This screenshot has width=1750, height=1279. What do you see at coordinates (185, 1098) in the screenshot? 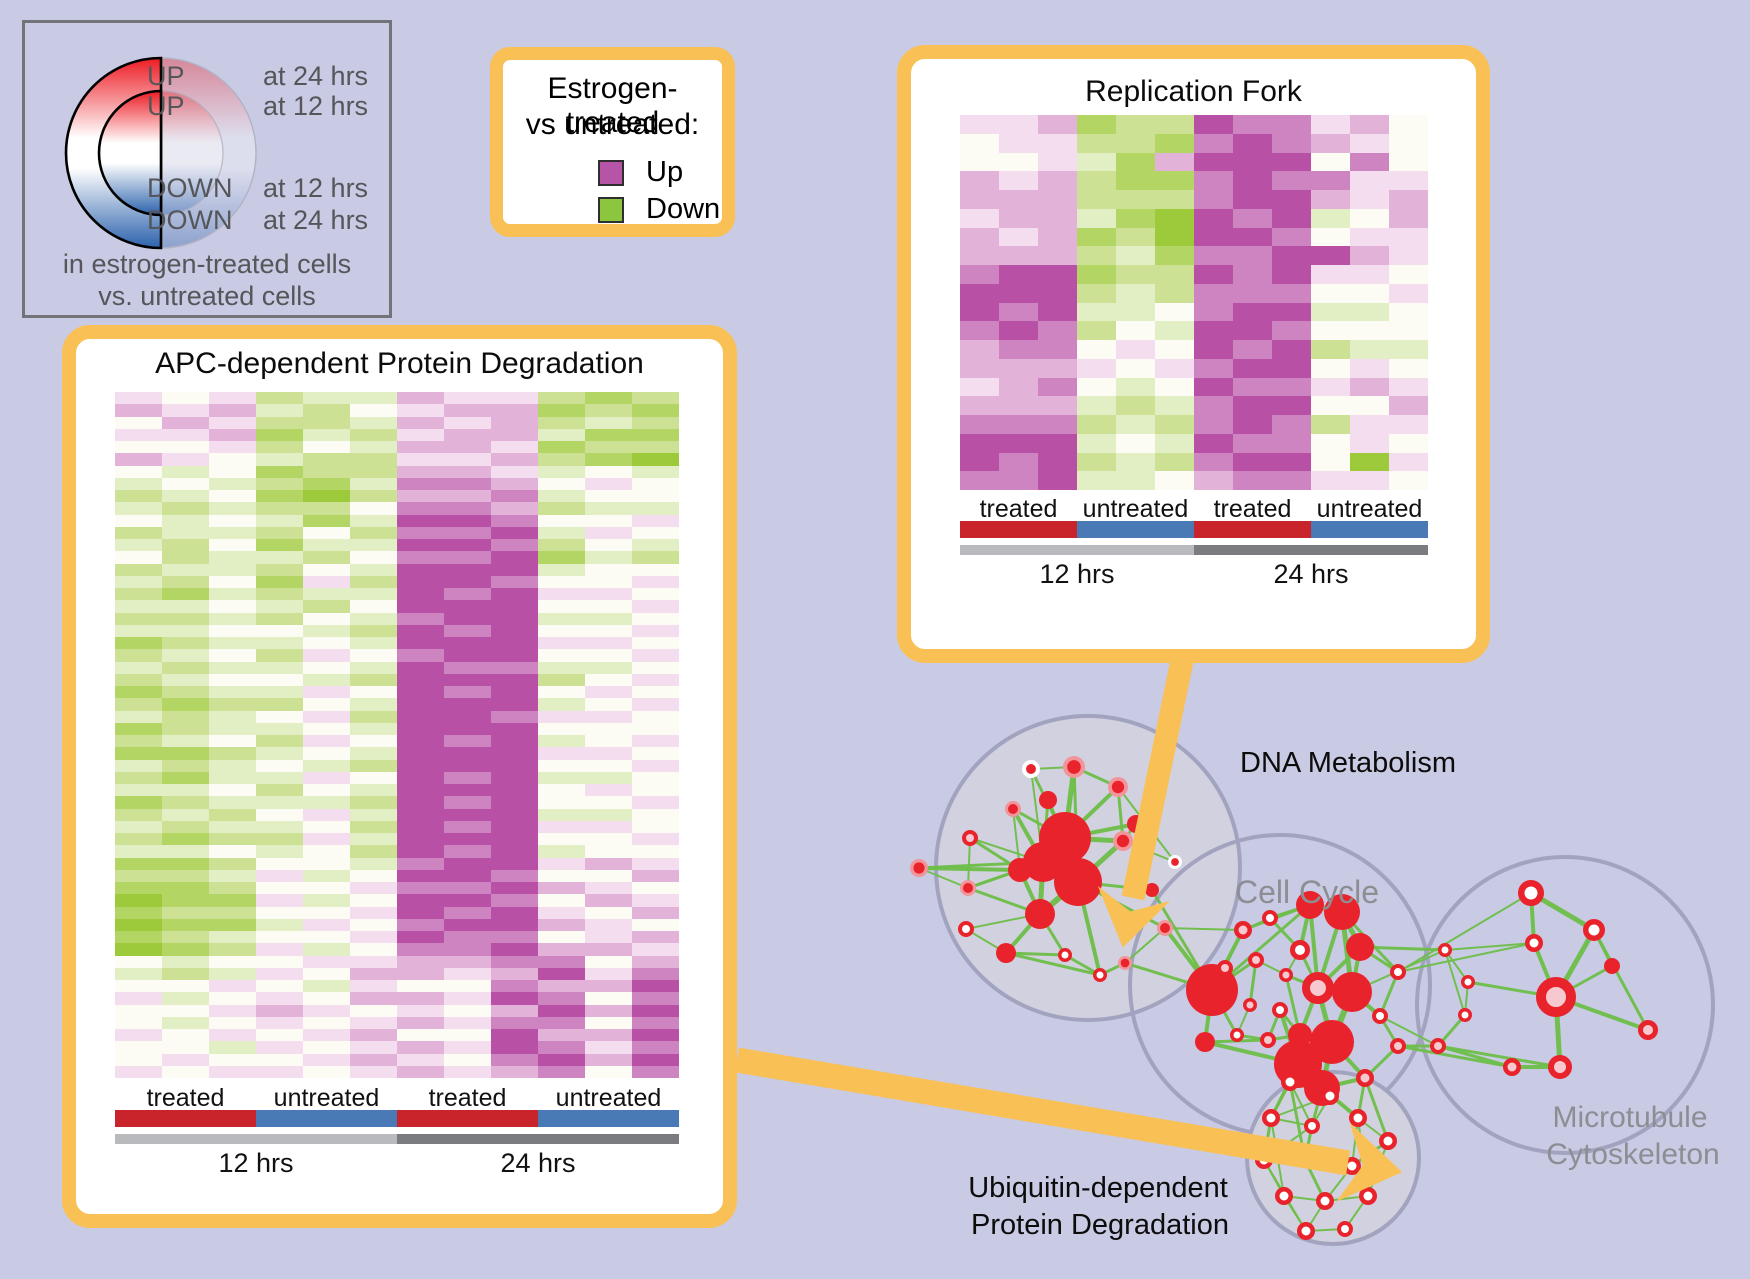
I see `condition-label: treated` at bounding box center [185, 1098].